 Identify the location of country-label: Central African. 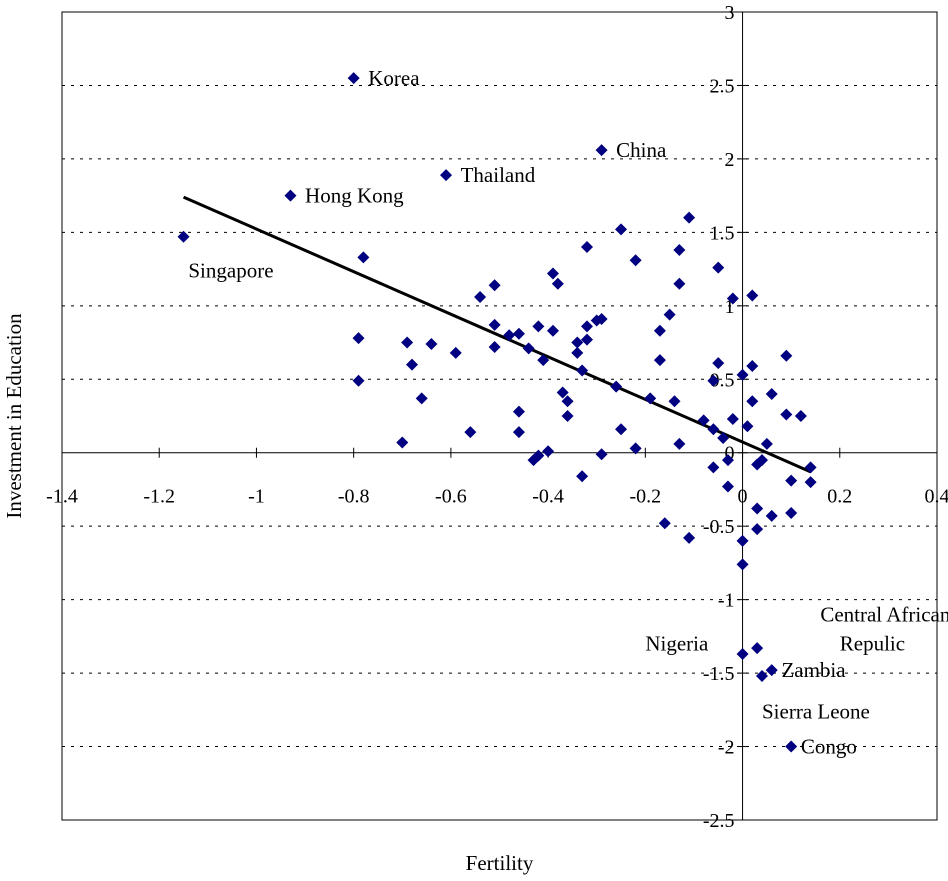
(884, 614).